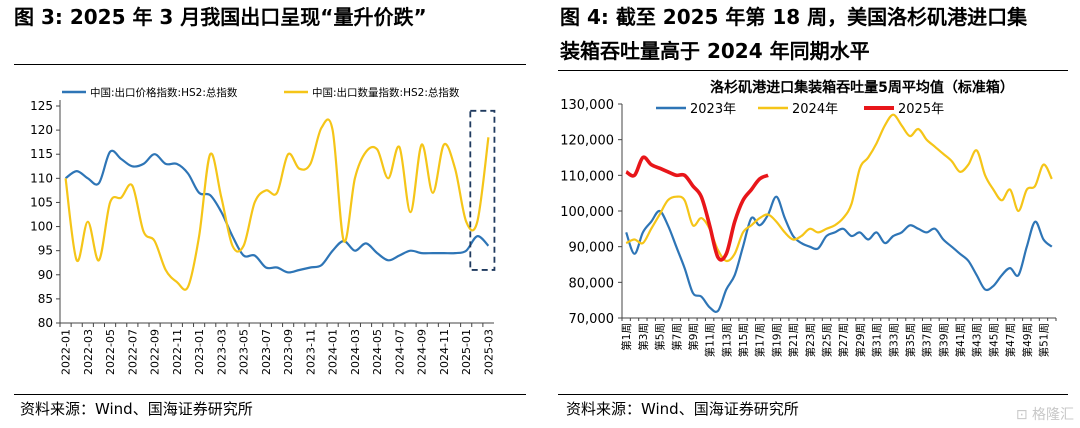 This screenshot has width=1080, height=428. Describe the element at coordinates (45, 299) in the screenshot. I see `y-tick-label: 85` at that location.